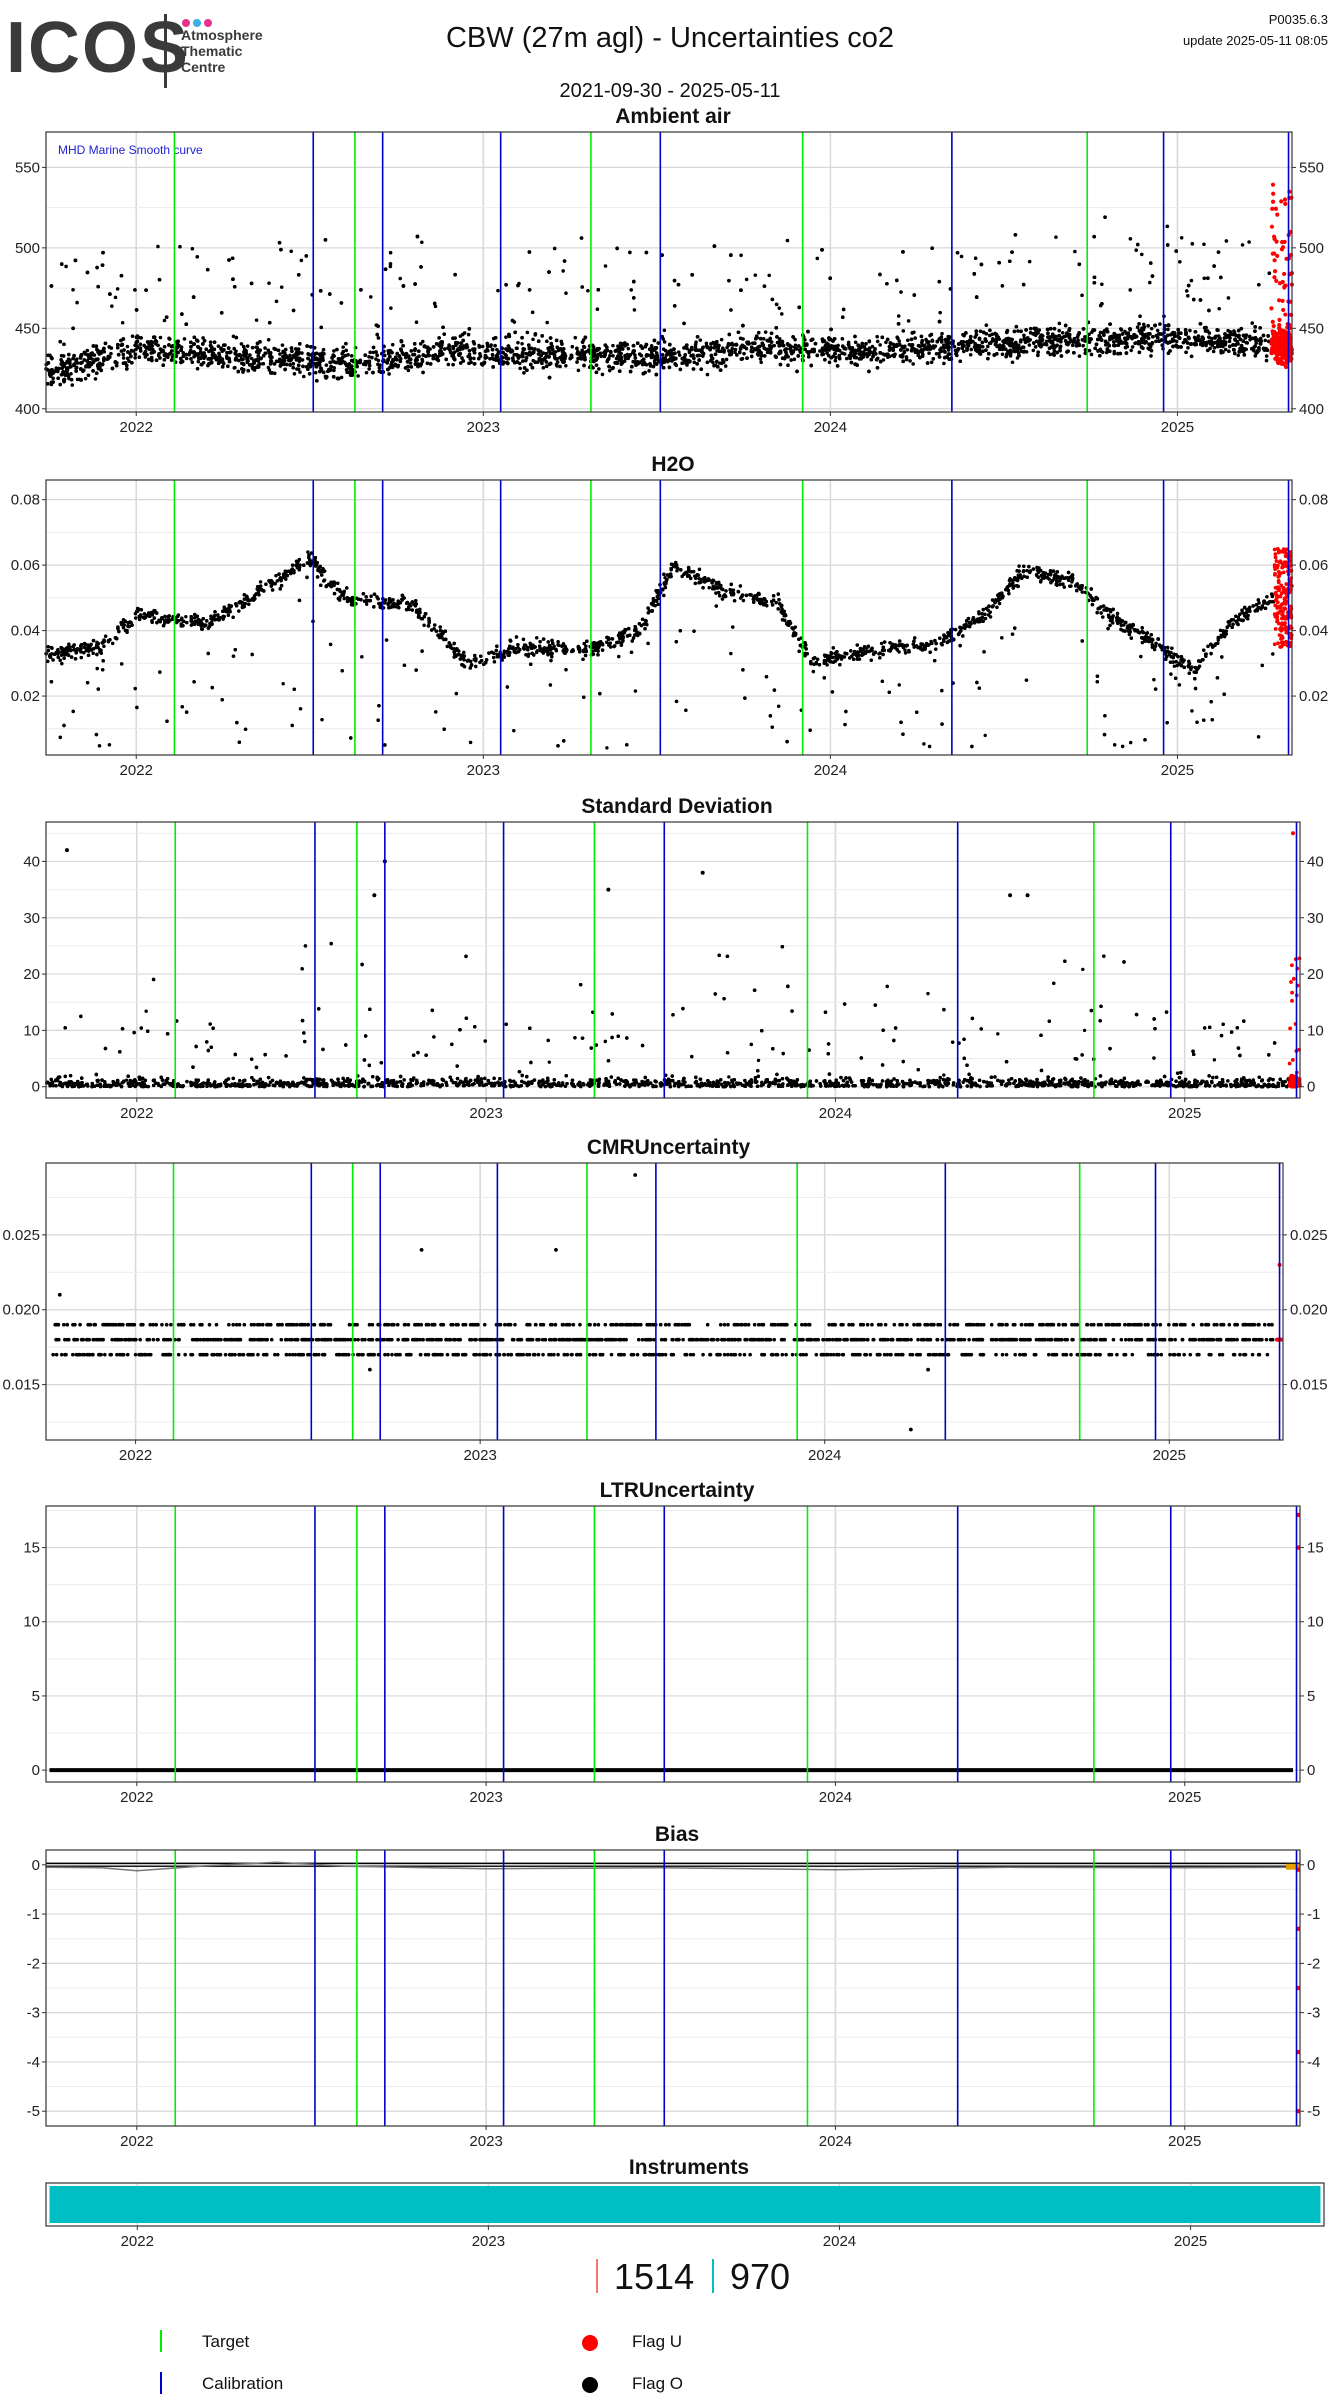 The image size is (1340, 2400). I want to click on date-range: 2021-09-30 - 2025-05-11, so click(670, 91).